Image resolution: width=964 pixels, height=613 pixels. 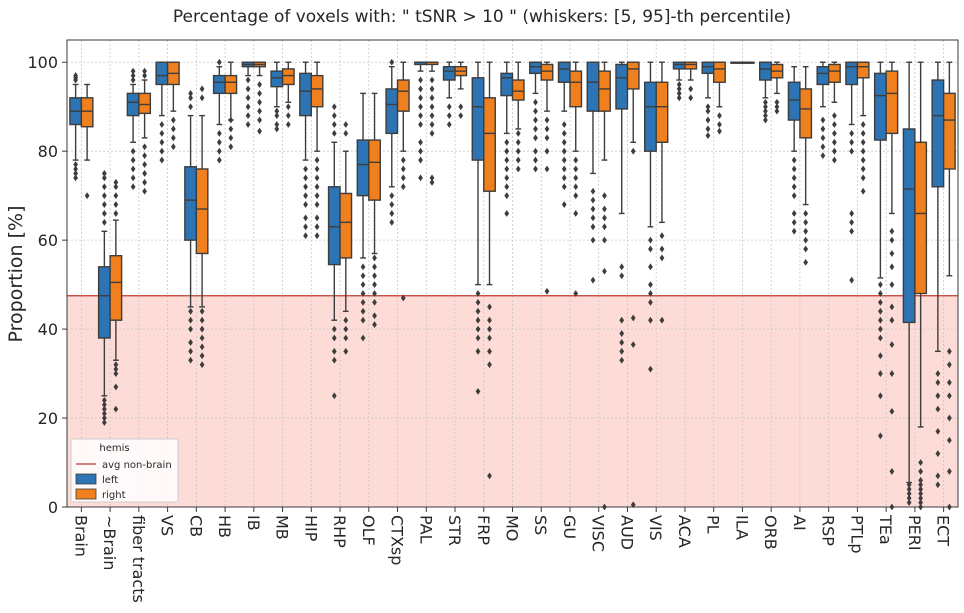 What do you see at coordinates (741, 527) in the screenshot?
I see `x-tick-label: ILA` at bounding box center [741, 527].